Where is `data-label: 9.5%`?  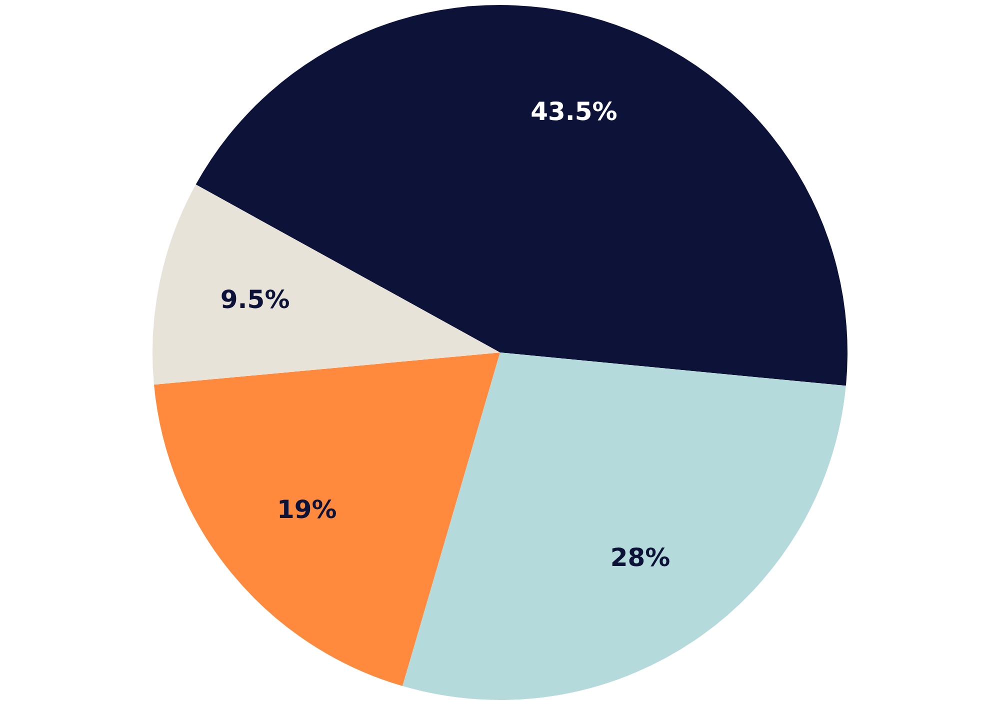
data-label: 9.5% is located at coordinates (255, 299).